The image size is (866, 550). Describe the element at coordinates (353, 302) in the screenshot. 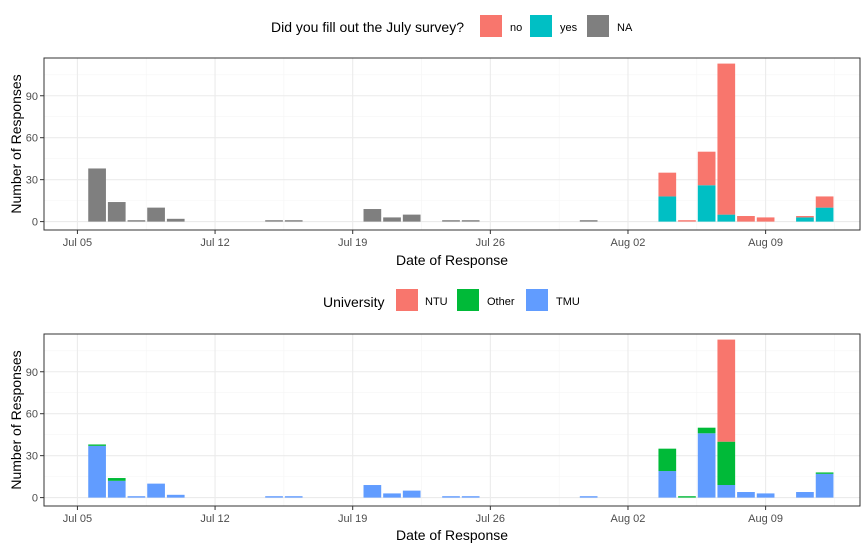

I see `legend-2-title: University` at that location.